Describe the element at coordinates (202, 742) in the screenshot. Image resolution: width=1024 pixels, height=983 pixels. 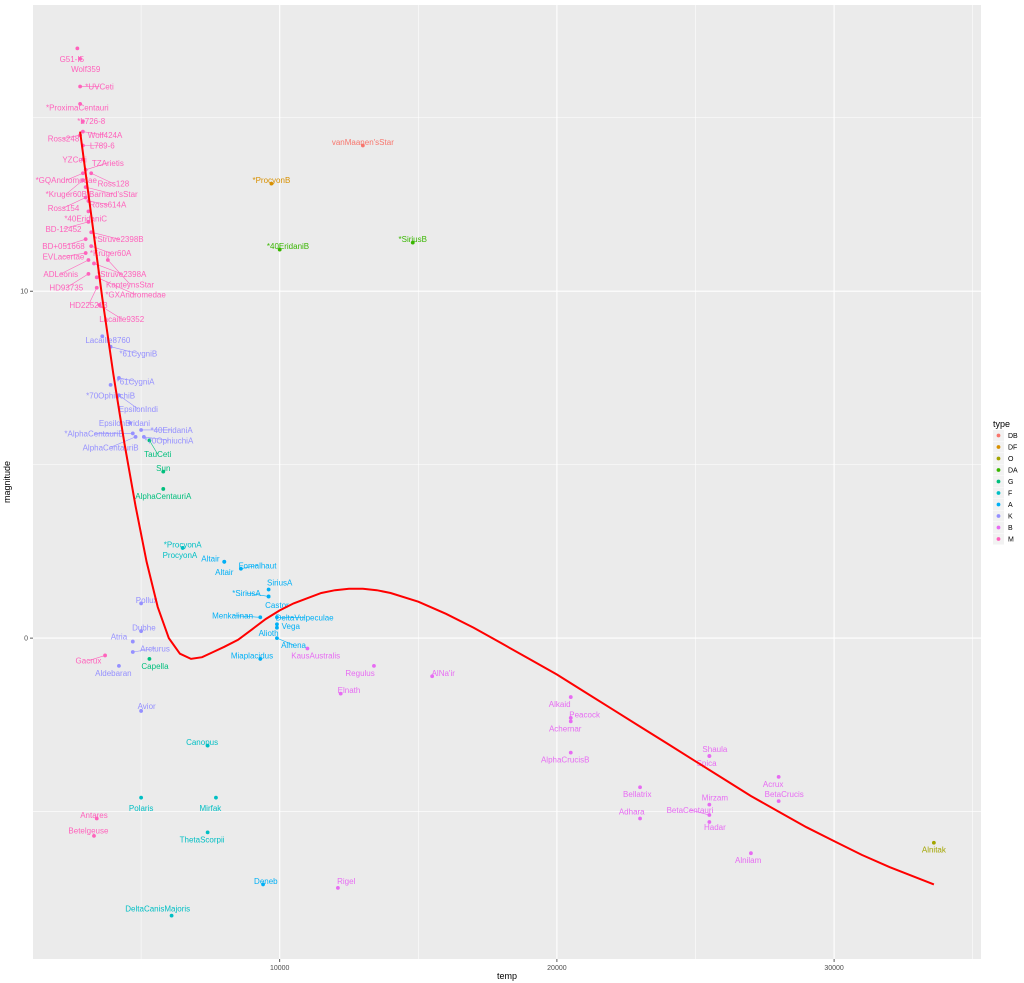
I see `point-label: Canopus` at that location.